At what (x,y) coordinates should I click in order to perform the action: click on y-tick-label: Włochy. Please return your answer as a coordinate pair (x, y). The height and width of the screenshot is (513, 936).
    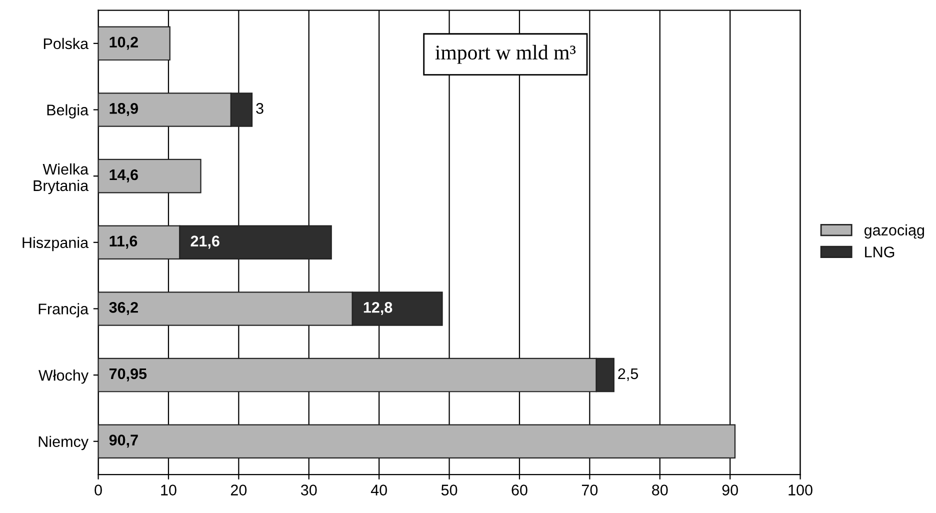
    Looking at the image, I should click on (63, 377).